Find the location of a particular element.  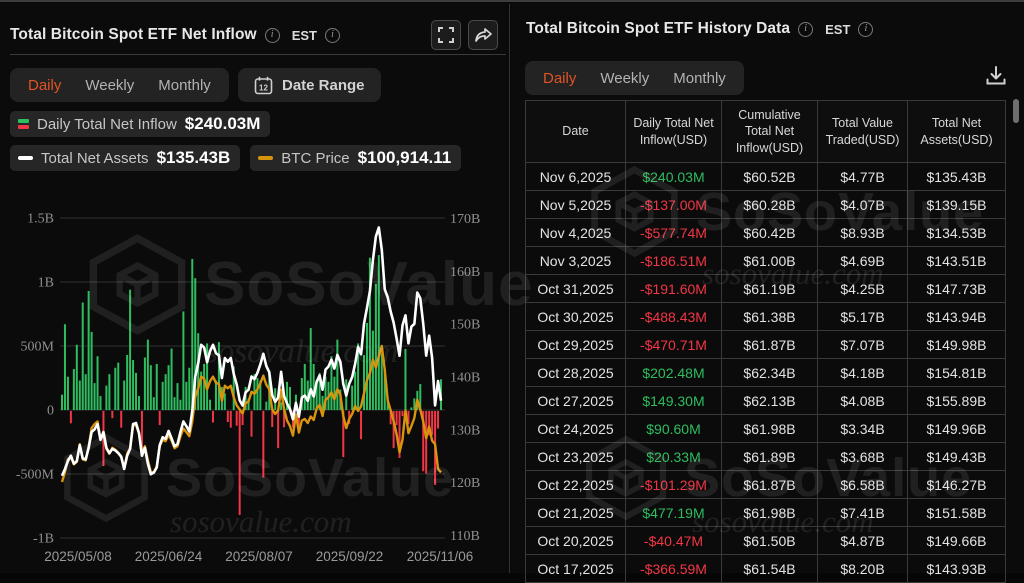

assets-cell: $154.81B is located at coordinates (956, 372).